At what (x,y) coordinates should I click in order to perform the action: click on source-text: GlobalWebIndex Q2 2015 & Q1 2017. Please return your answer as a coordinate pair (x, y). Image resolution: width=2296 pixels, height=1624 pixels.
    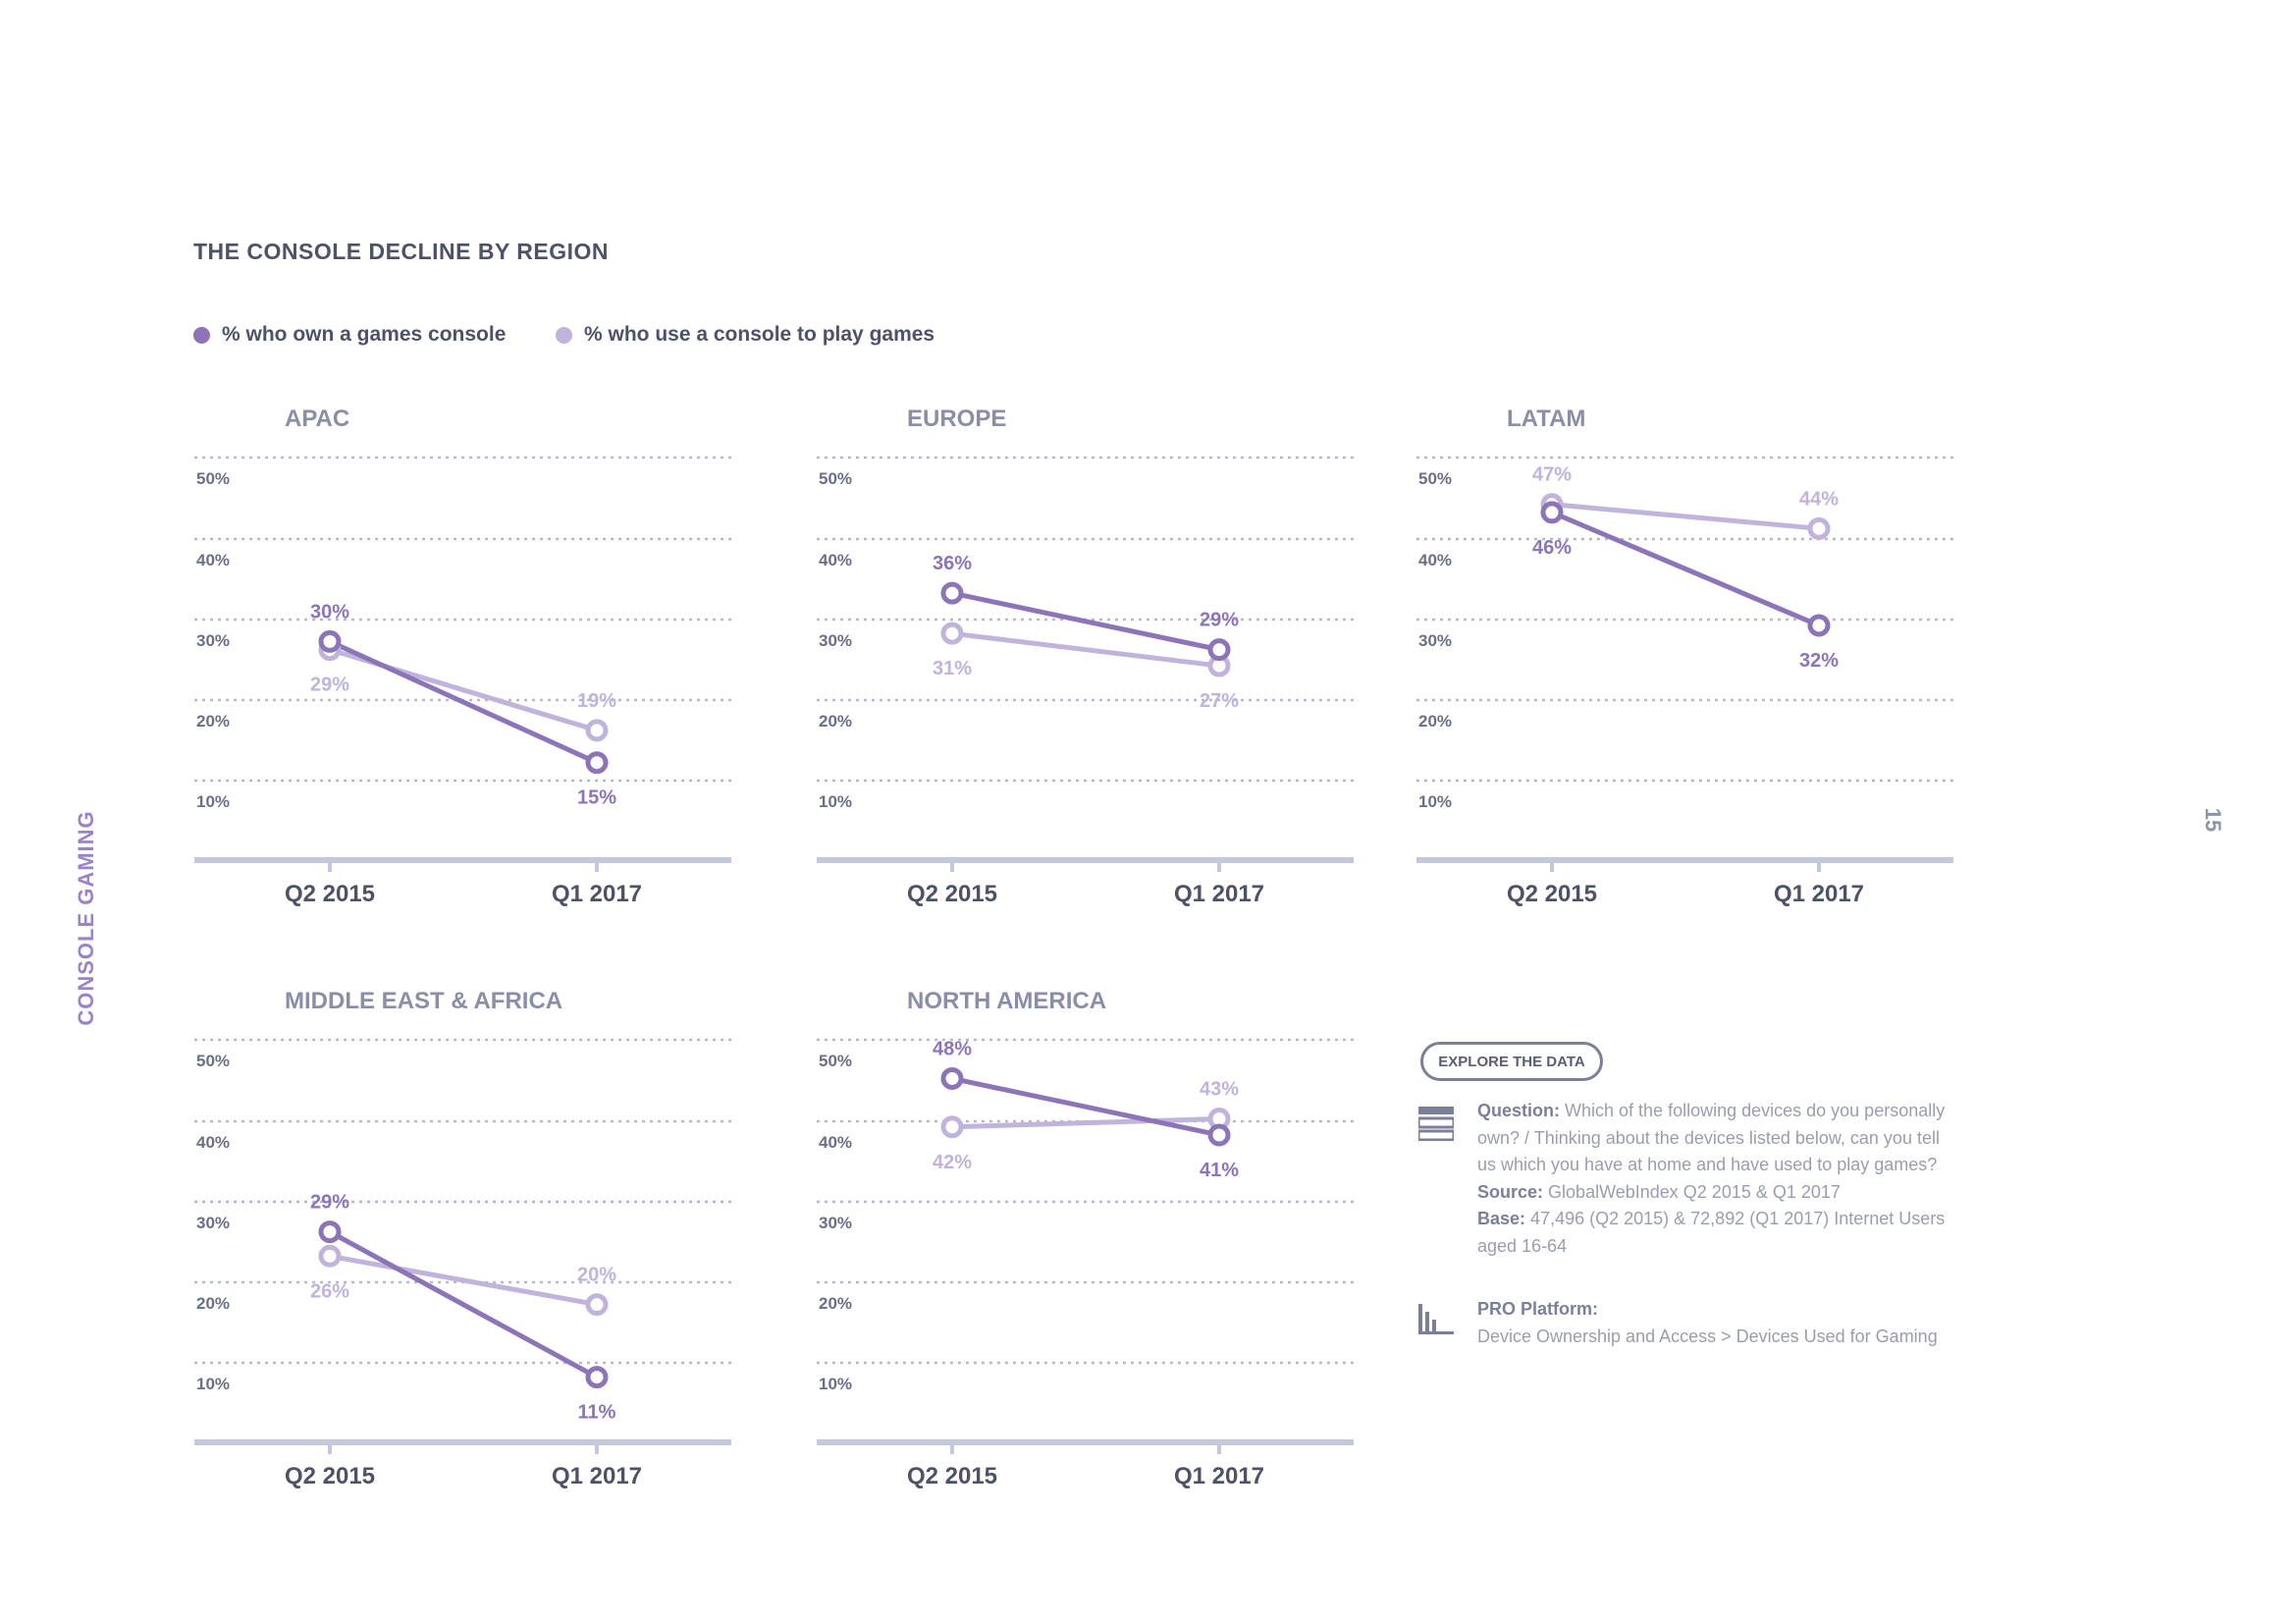
    Looking at the image, I should click on (1694, 1191).